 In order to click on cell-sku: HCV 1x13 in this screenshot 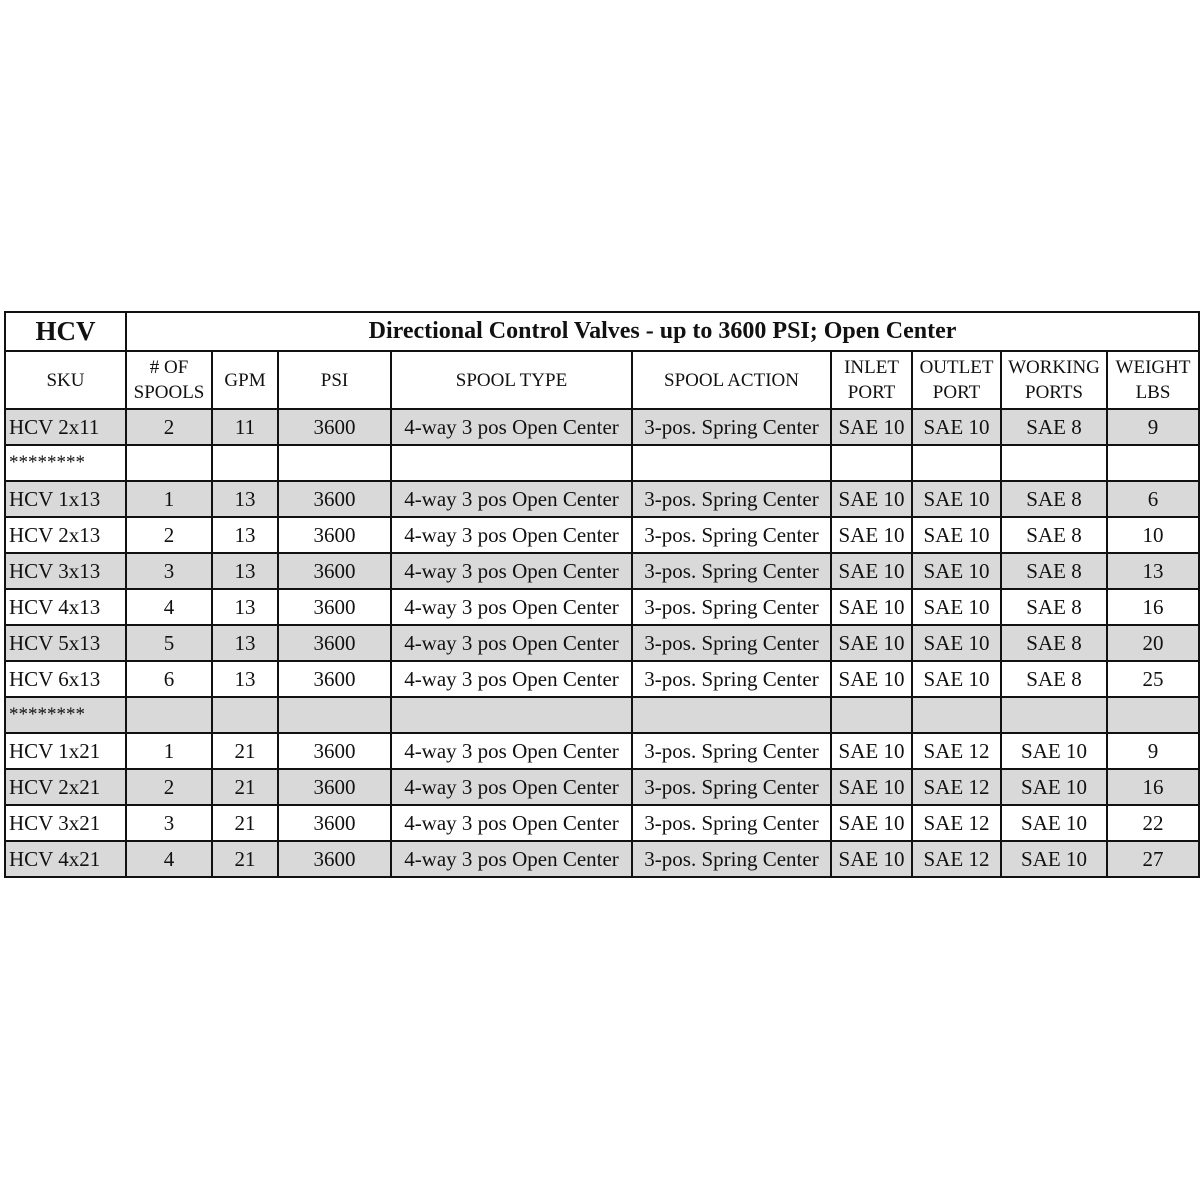, I will do `click(65, 499)`.